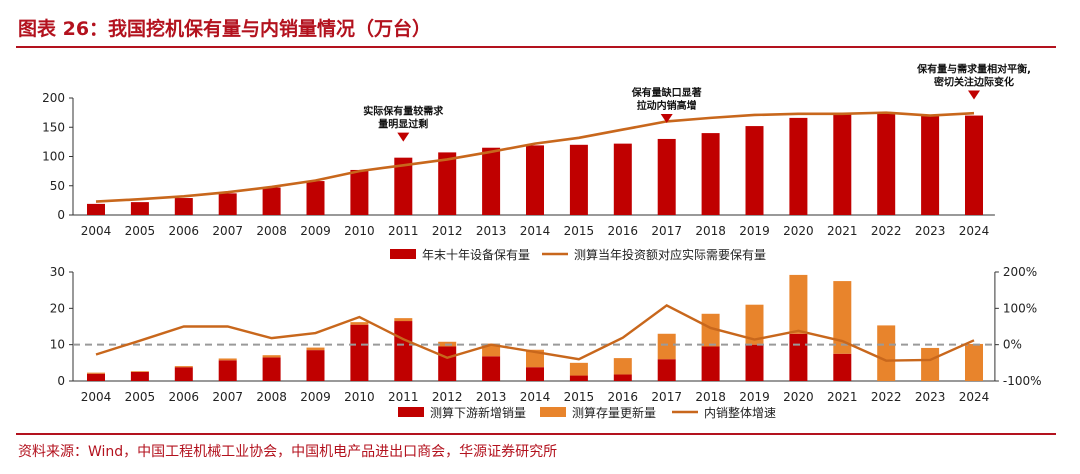 Image resolution: width=1080 pixels, height=474 pixels. Describe the element at coordinates (667, 105) in the screenshot. I see `annotation-text: 拉动内销高增` at that location.